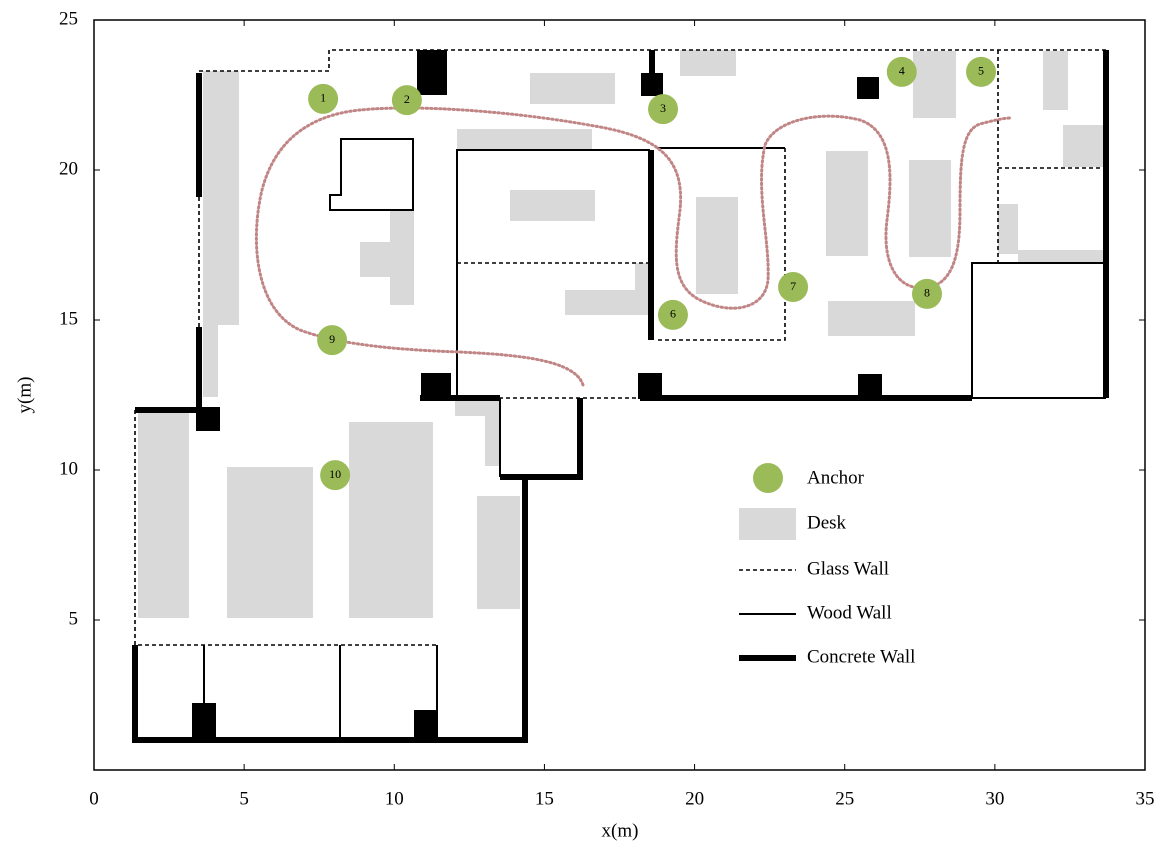 This screenshot has height=858, width=1172. I want to click on anchor-label: 4, so click(902, 71).